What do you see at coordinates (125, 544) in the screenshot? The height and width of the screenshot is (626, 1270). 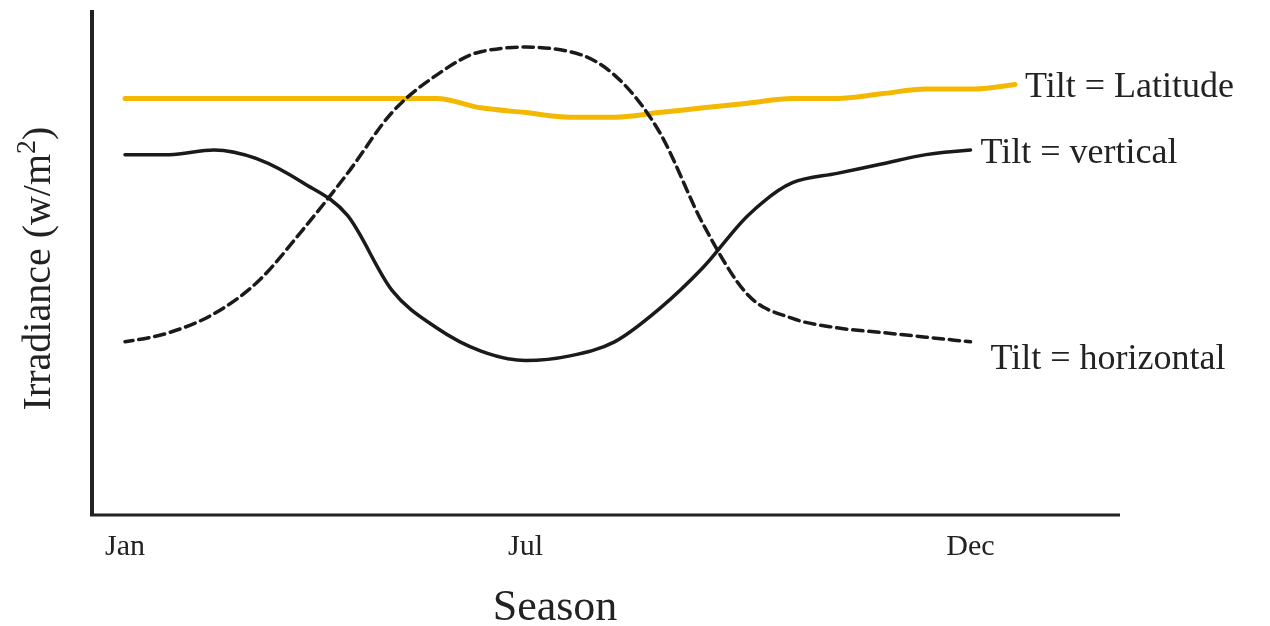 I see `x-tick-label: Jan` at bounding box center [125, 544].